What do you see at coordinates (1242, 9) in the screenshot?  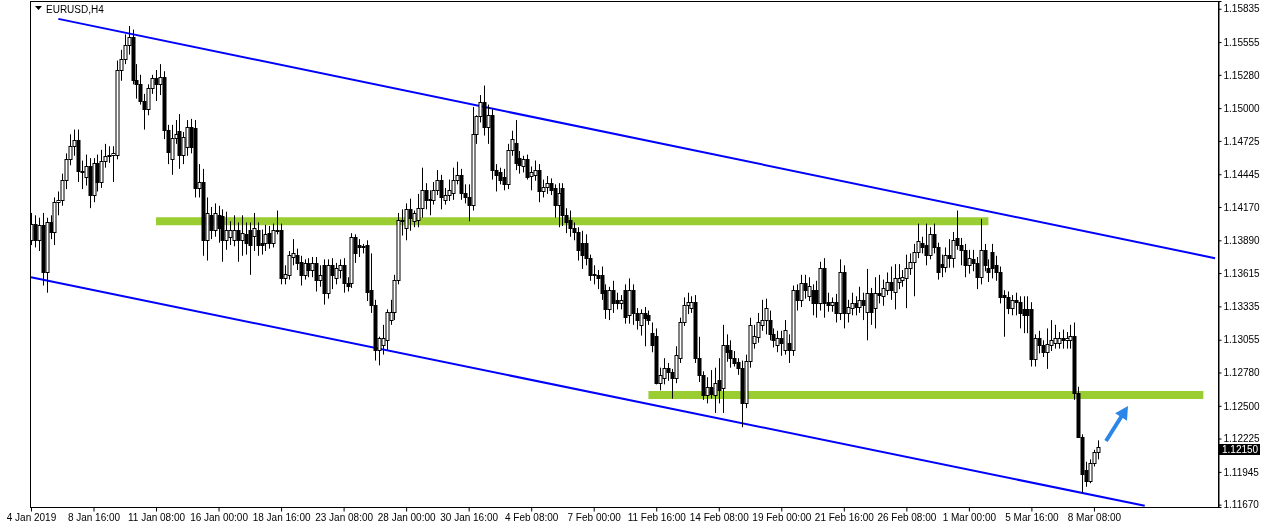 I see `y-tick-label: 1.15835` at bounding box center [1242, 9].